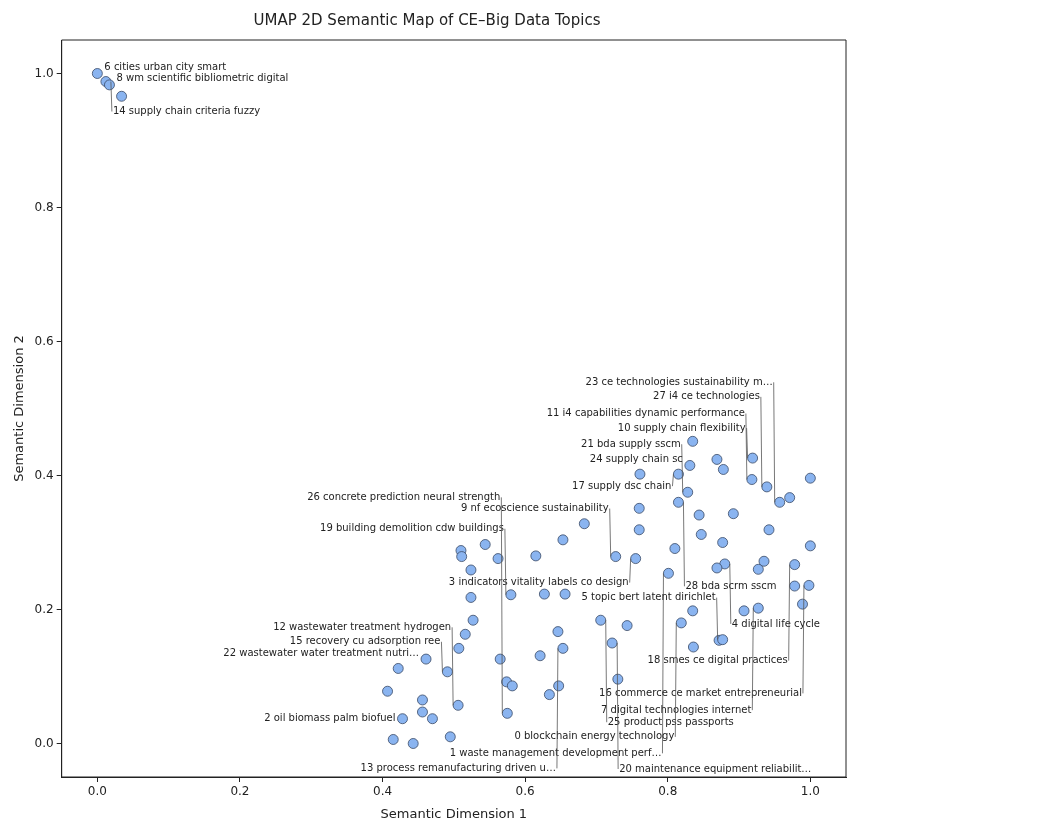 The width and height of the screenshot is (1054, 834). I want to click on chart-title: UMAP 2D Semantic Map of CE–Big Data Topics, so click(427, 19).